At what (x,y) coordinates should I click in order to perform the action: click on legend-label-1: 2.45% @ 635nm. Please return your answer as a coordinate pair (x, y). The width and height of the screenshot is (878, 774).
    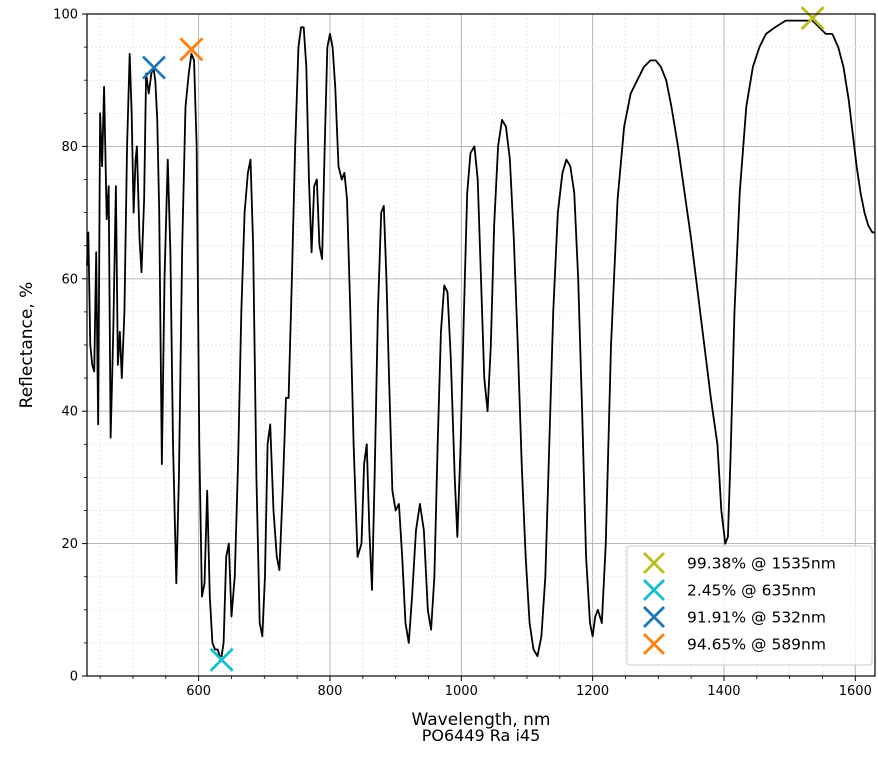
    Looking at the image, I should click on (751, 591).